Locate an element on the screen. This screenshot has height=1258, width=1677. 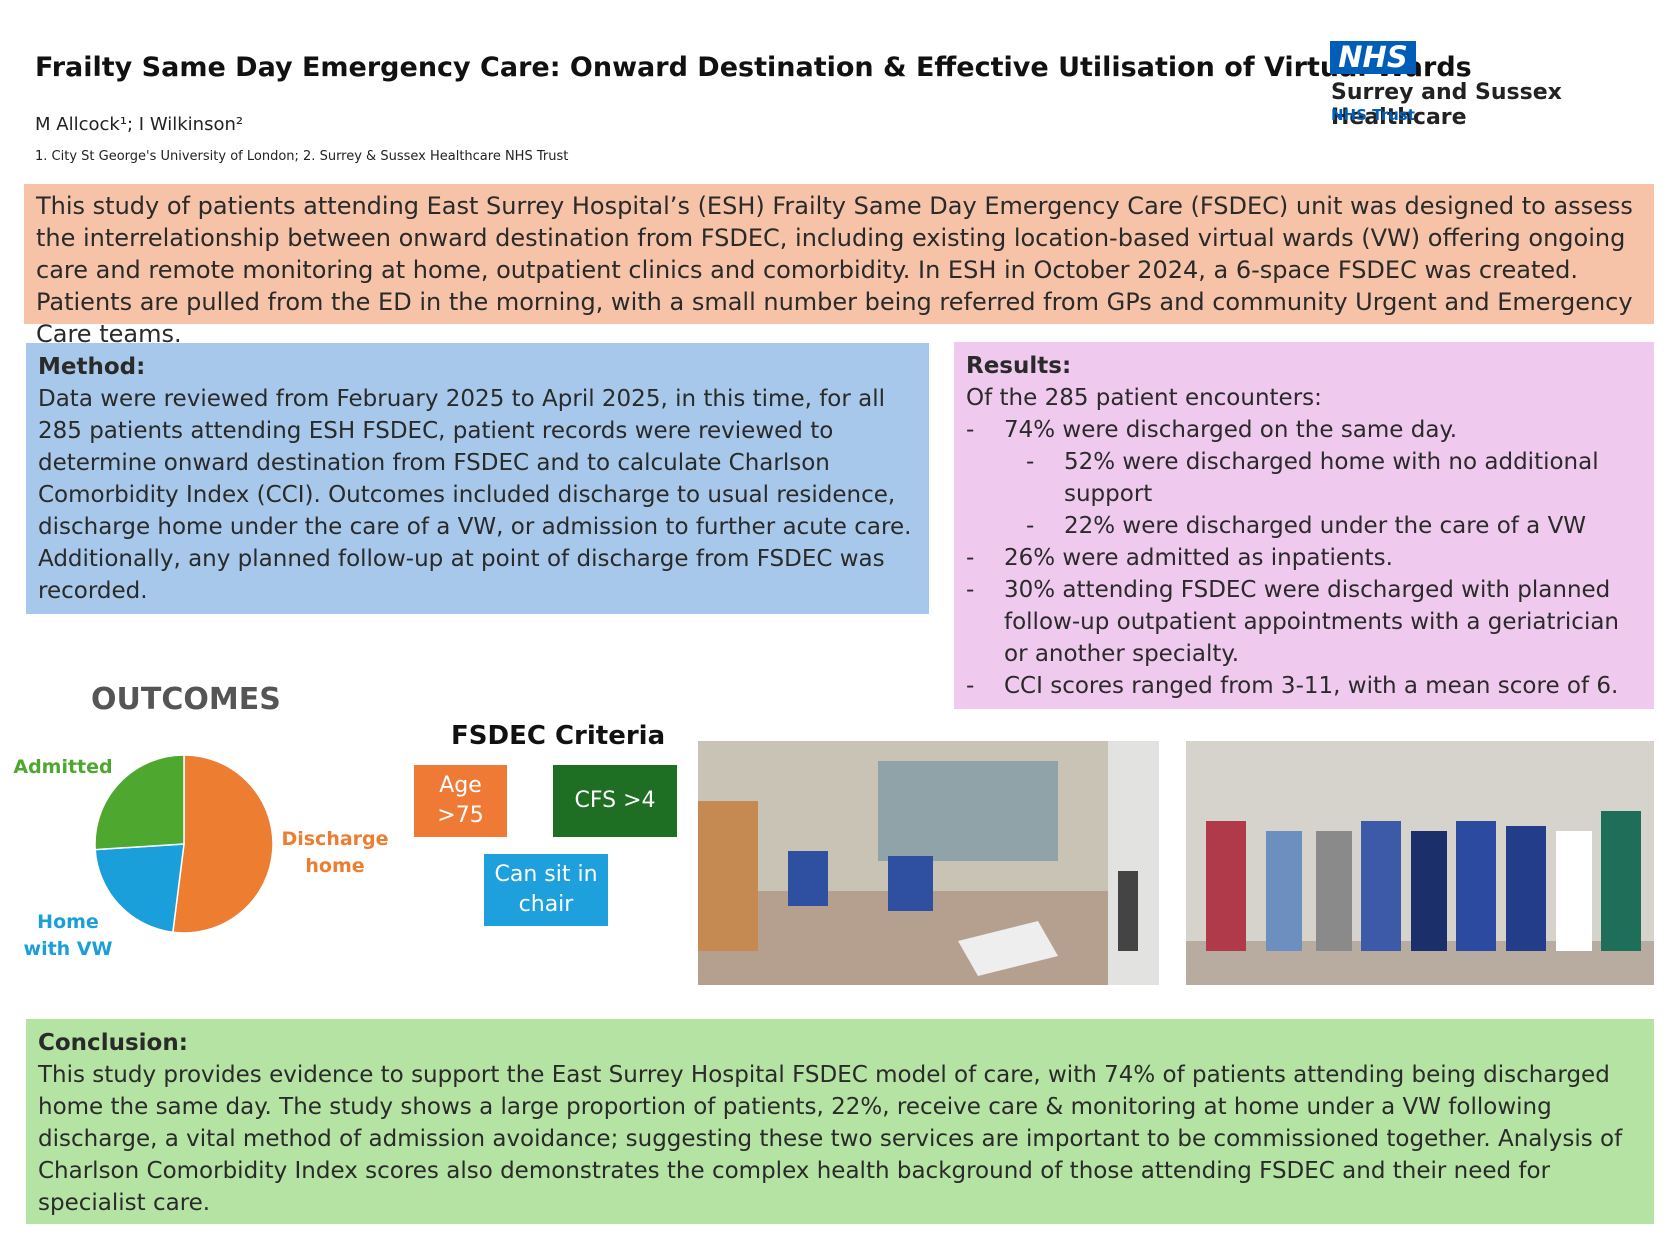
criteria-title: FSDEC Criteria is located at coordinates (558, 736).